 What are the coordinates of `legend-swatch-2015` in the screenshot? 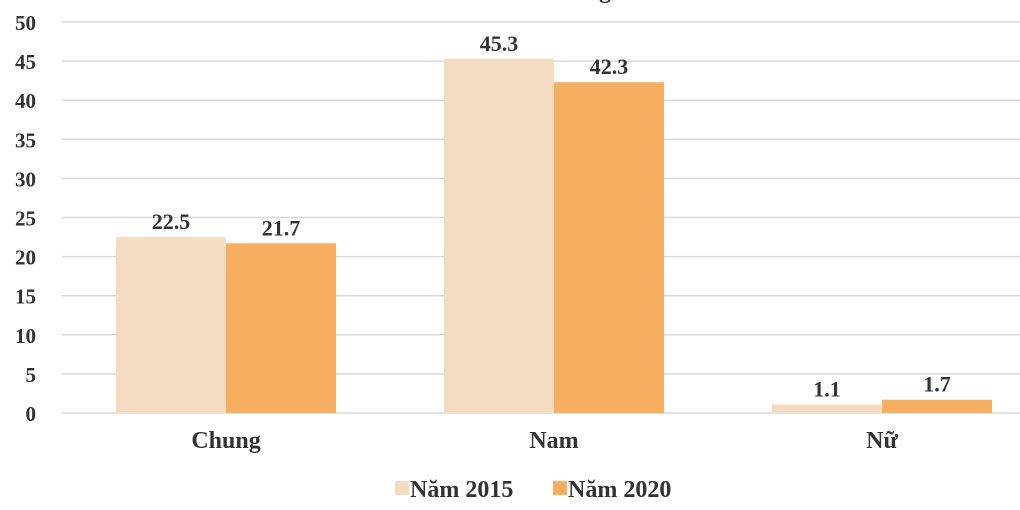 It's located at (402, 488).